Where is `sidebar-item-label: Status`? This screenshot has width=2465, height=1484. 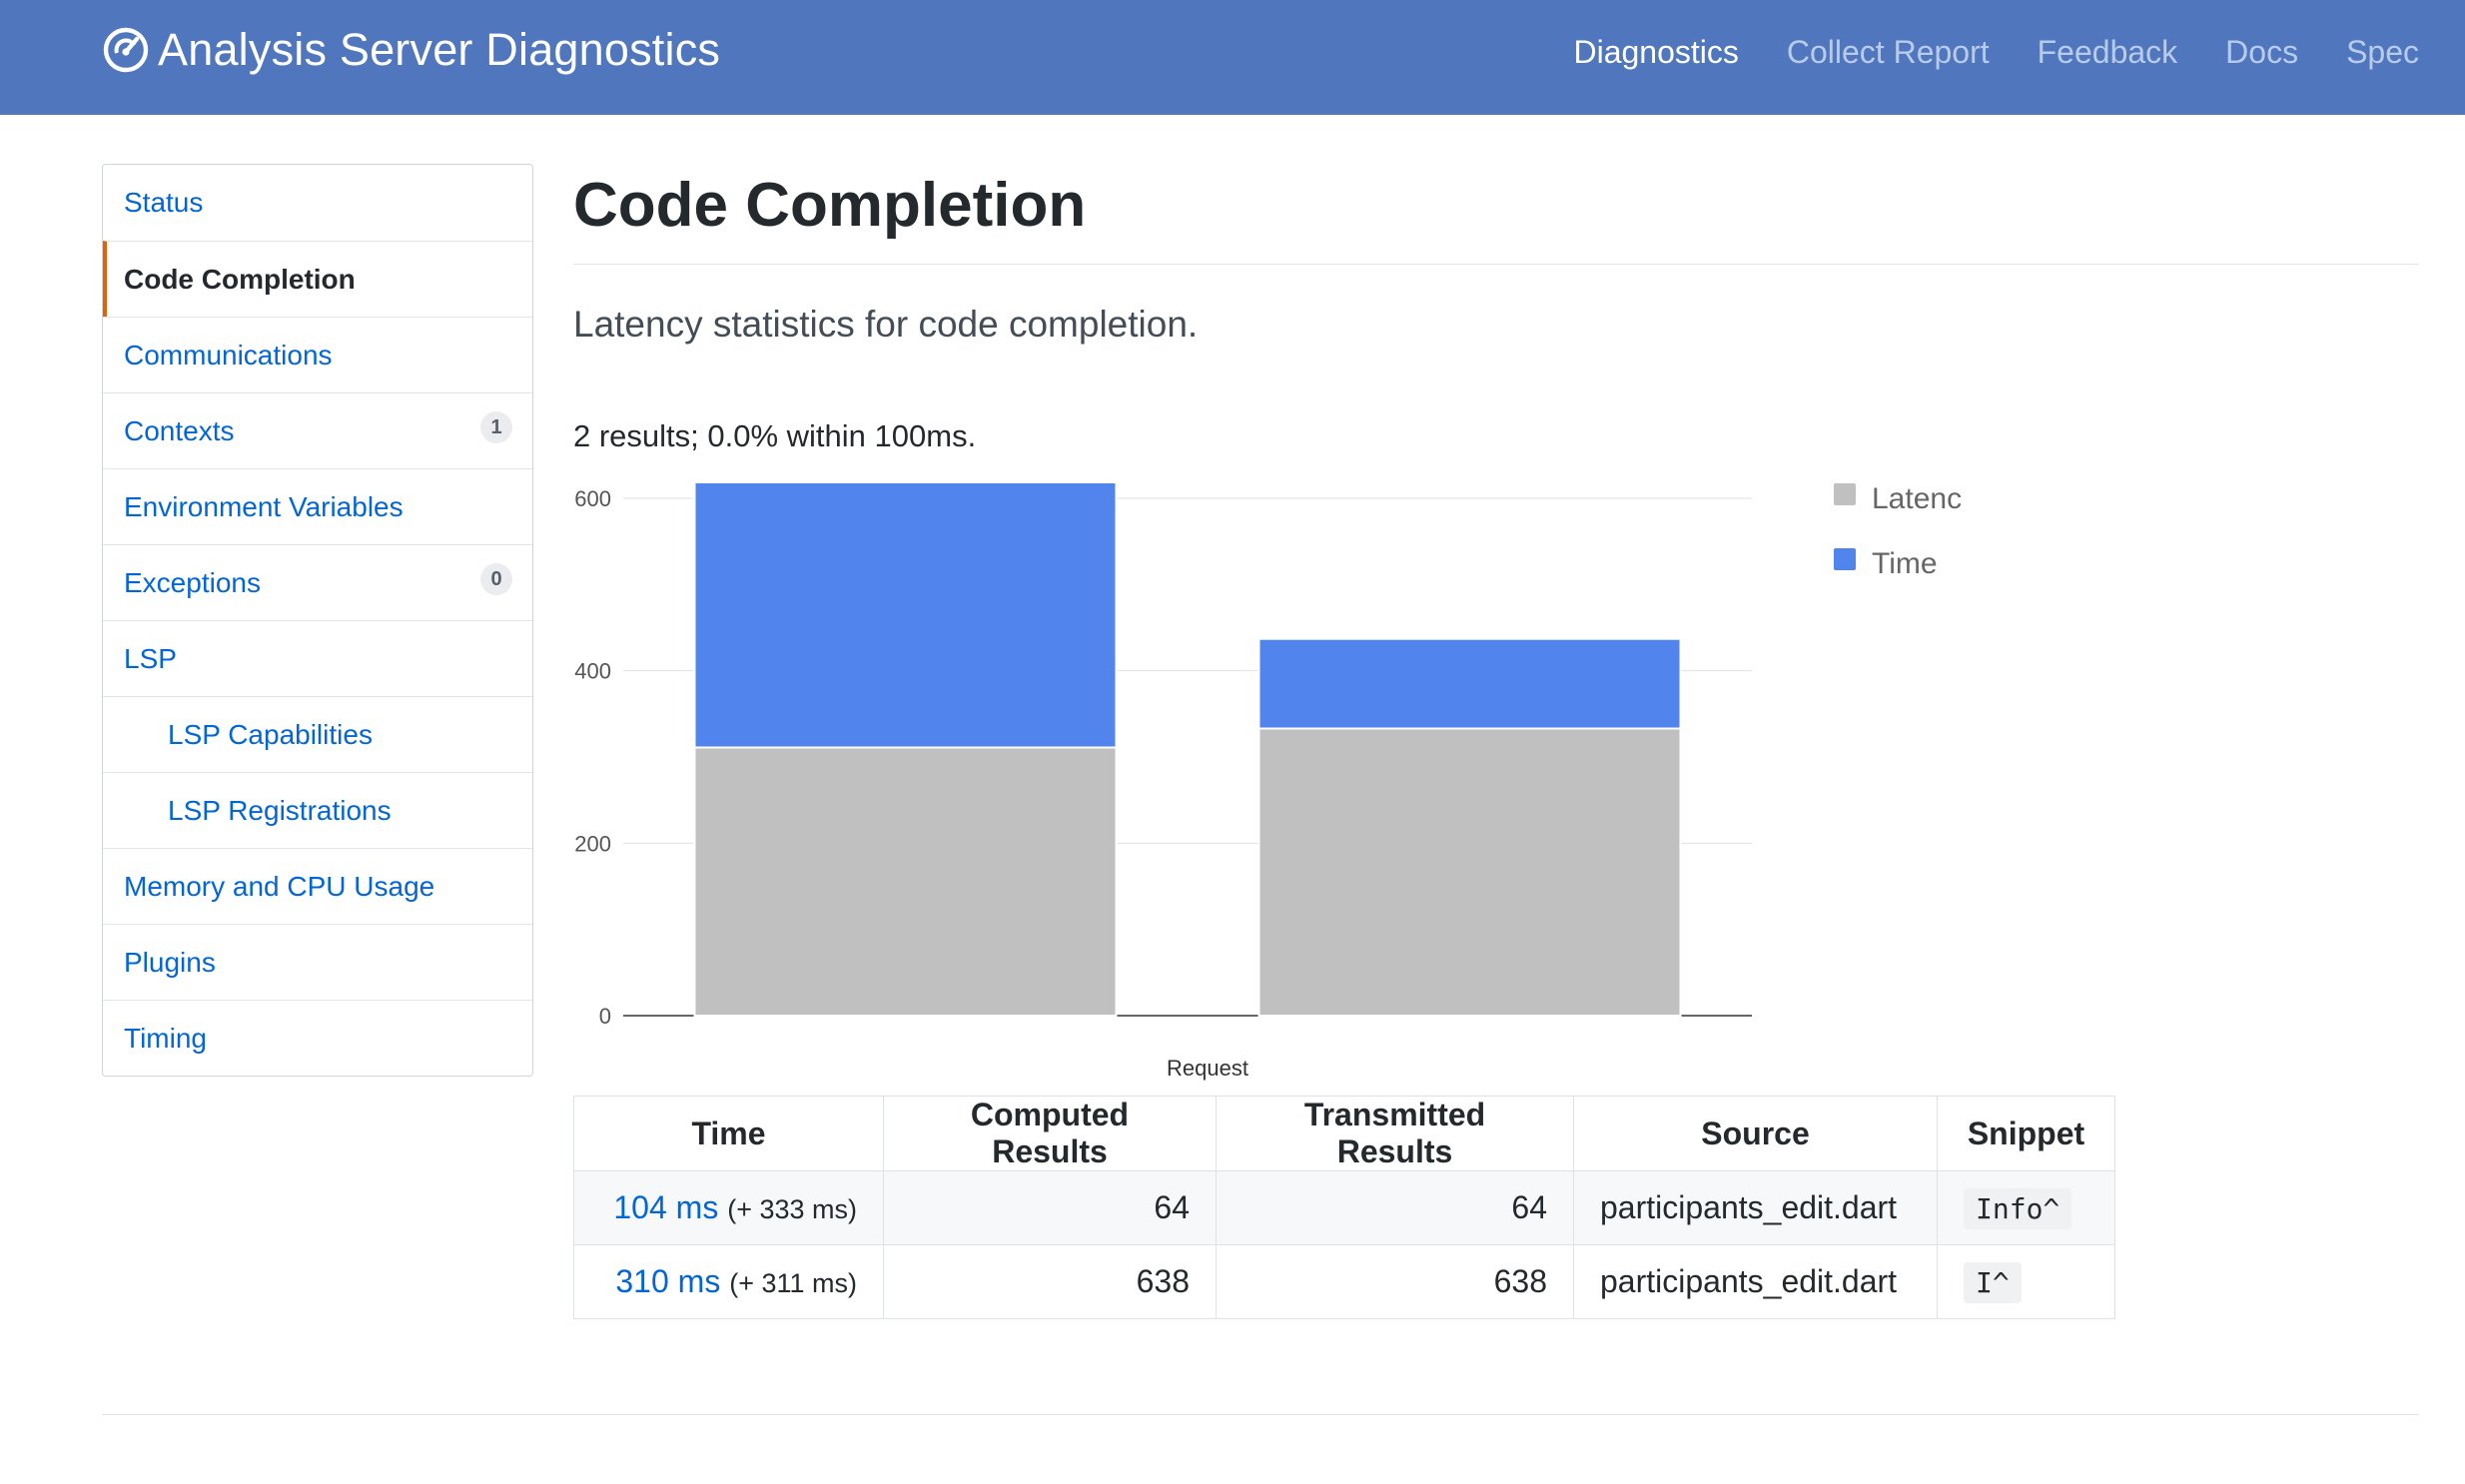
sidebar-item-label: Status is located at coordinates (164, 203).